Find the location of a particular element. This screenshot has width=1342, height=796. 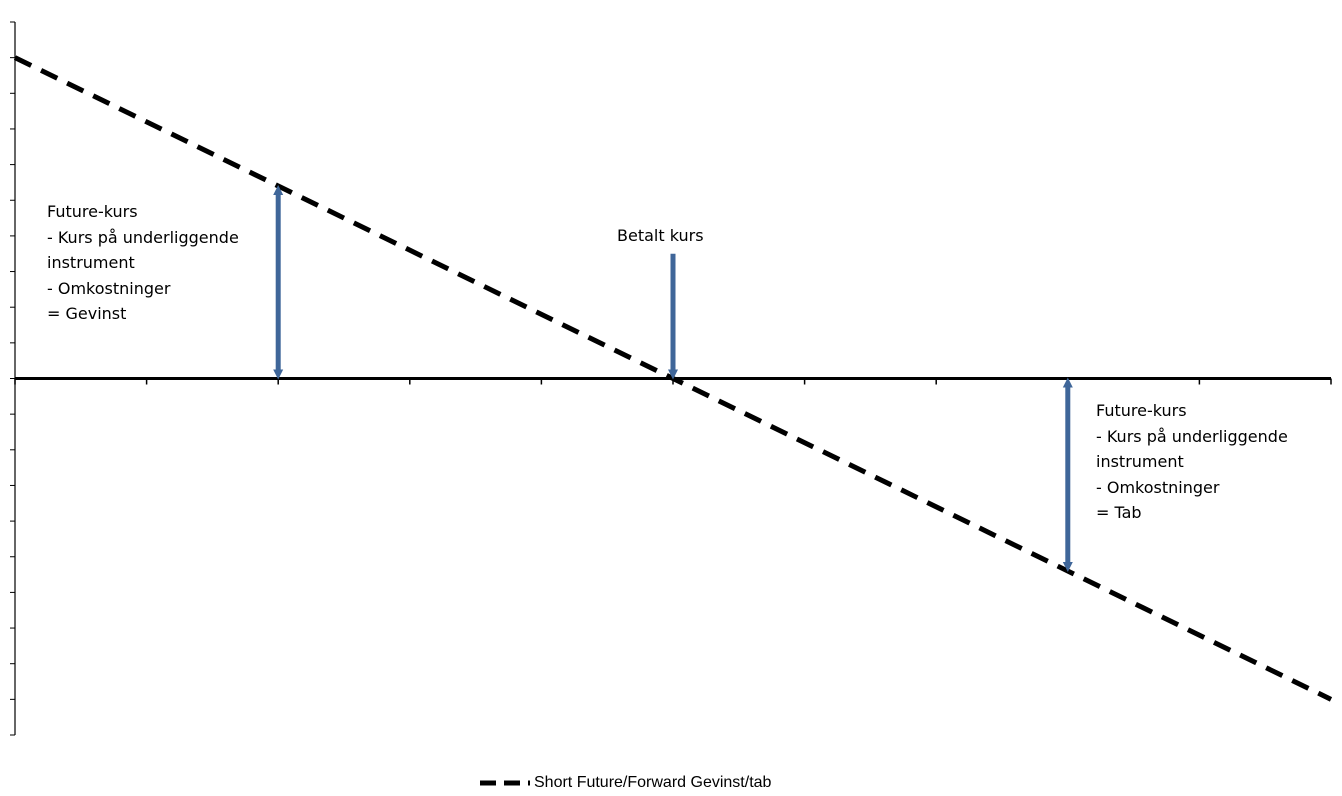

paid-annotation: Betalt kurs is located at coordinates (660, 236).